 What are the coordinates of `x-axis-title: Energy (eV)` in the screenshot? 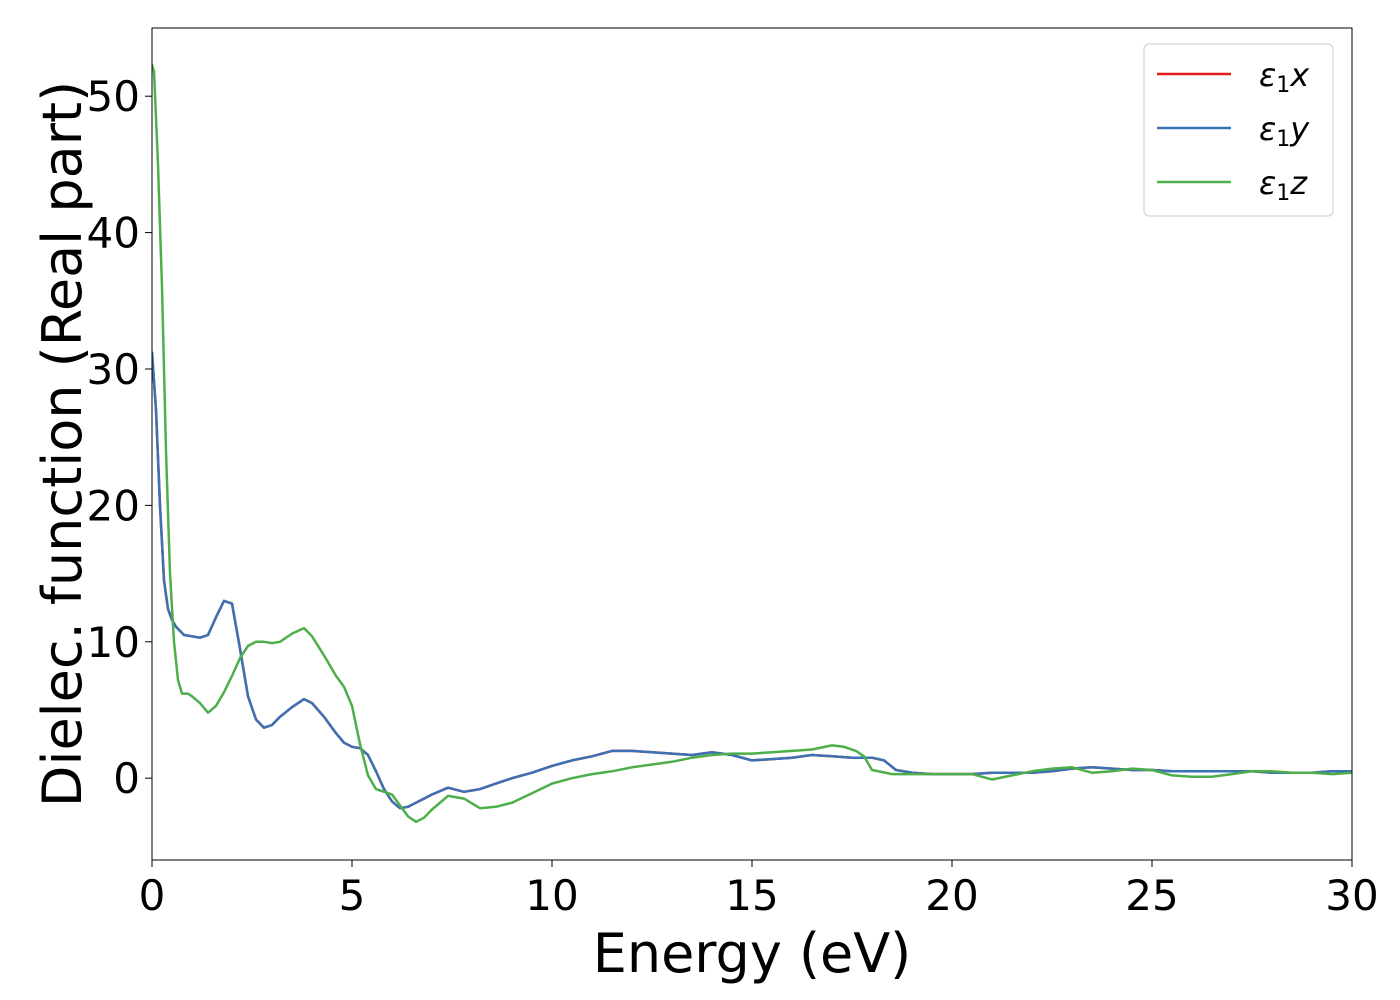 It's located at (752, 953).